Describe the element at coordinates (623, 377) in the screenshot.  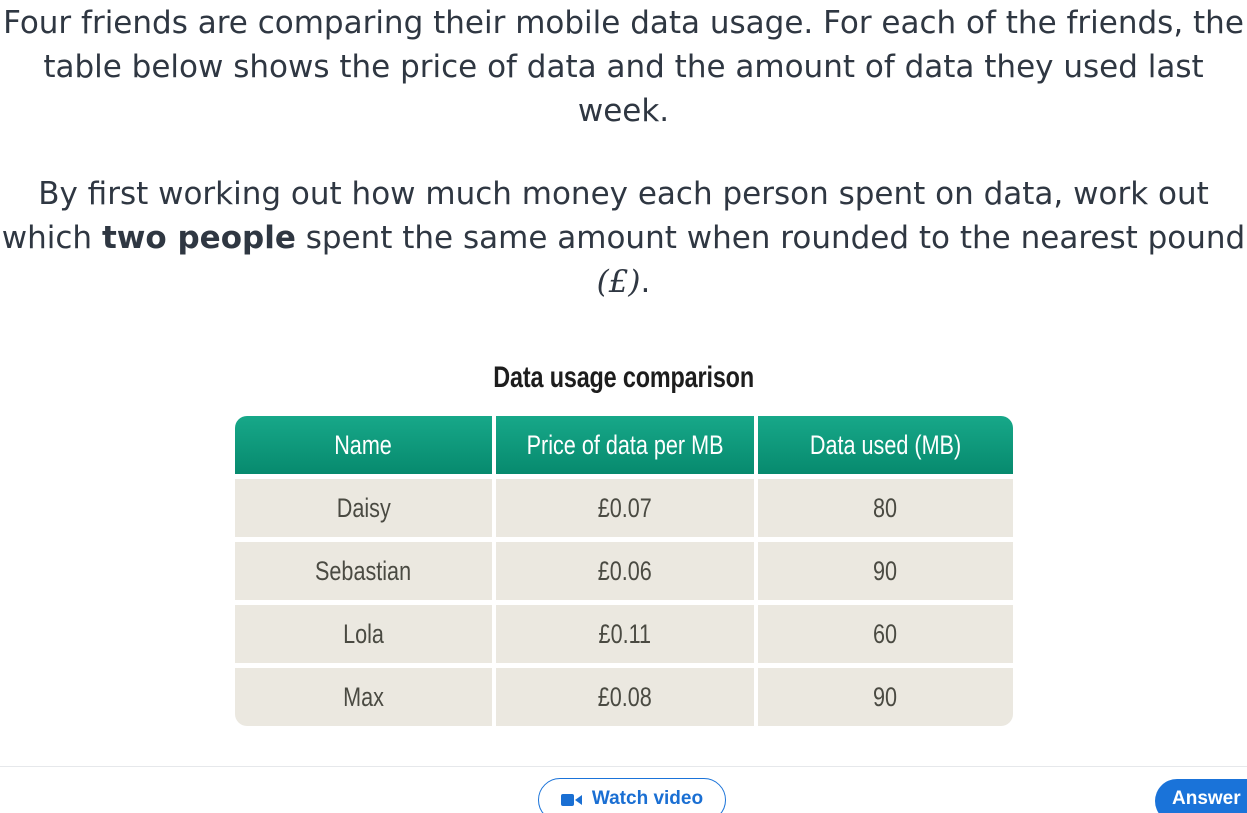
I see `table-title: Data usage comparison` at that location.